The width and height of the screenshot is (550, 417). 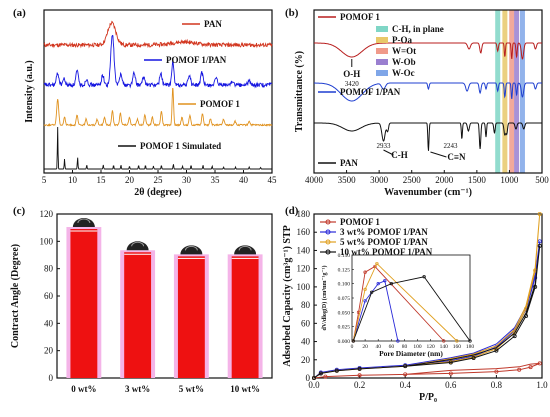 What do you see at coordinates (273, 180) in the screenshot?
I see `x-tick-label: 45` at bounding box center [273, 180].